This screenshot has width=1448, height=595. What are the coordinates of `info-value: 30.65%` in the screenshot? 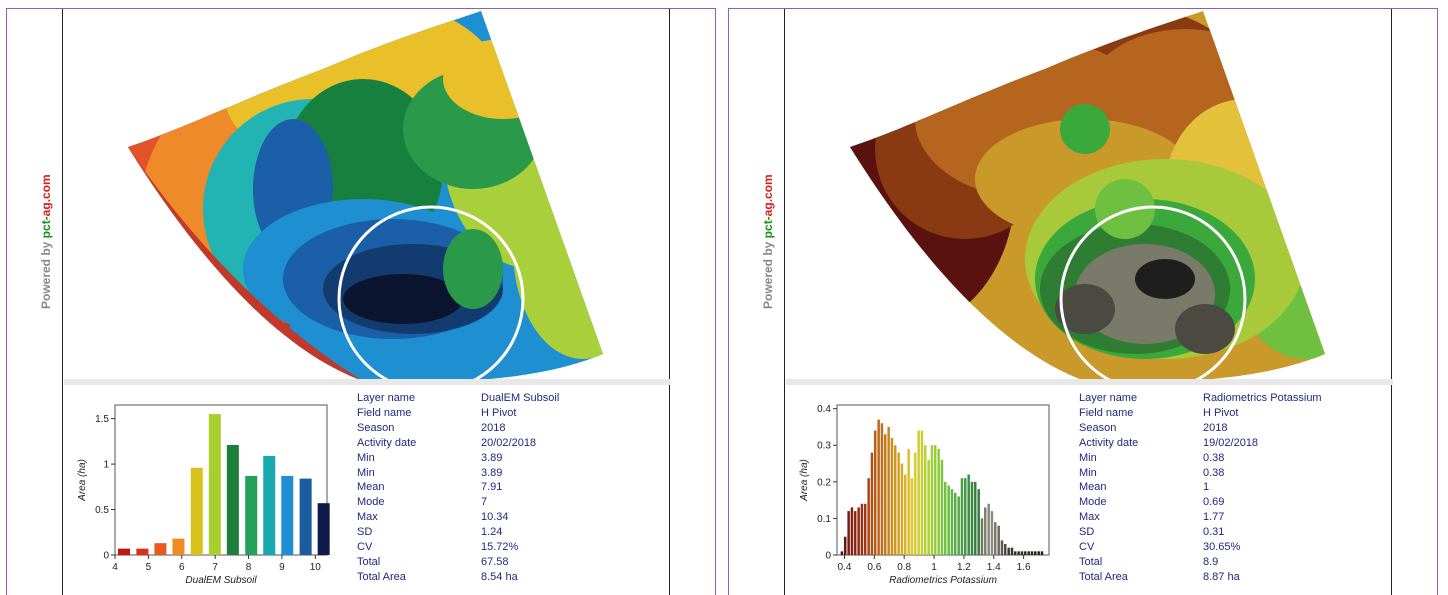 It's located at (1222, 547).